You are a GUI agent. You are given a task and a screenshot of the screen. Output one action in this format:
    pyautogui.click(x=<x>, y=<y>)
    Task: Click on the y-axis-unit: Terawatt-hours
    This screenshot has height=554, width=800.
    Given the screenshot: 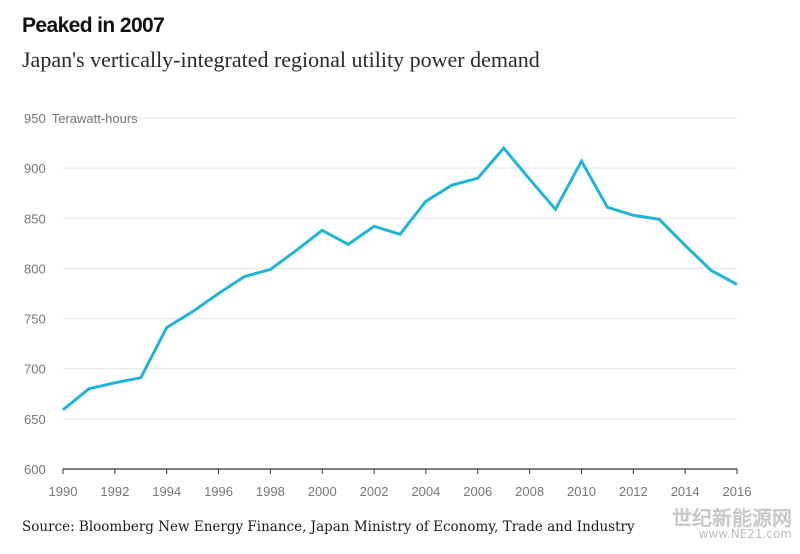 What is the action you would take?
    pyautogui.click(x=95, y=118)
    